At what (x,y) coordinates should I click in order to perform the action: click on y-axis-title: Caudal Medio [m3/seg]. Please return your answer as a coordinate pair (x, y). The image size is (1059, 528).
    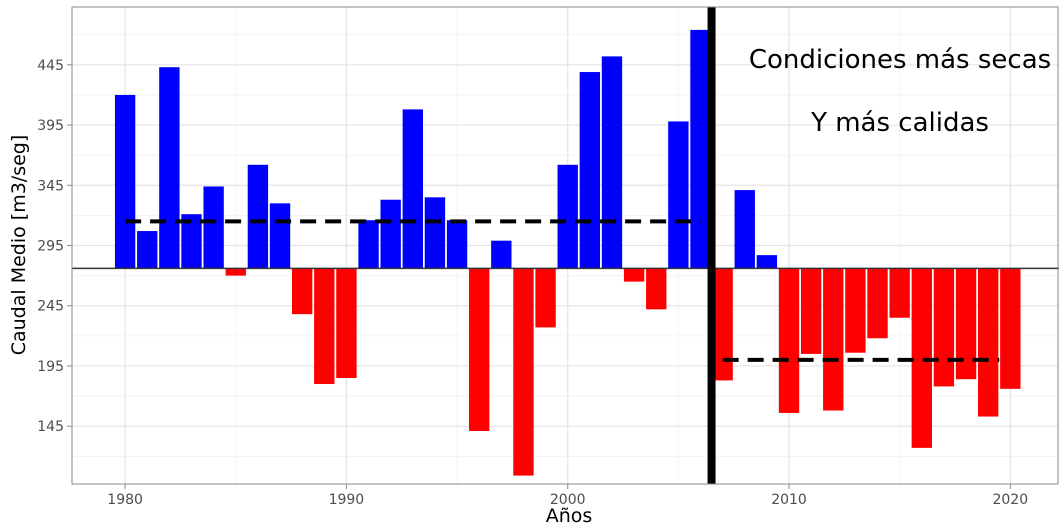
    Looking at the image, I should click on (19, 245).